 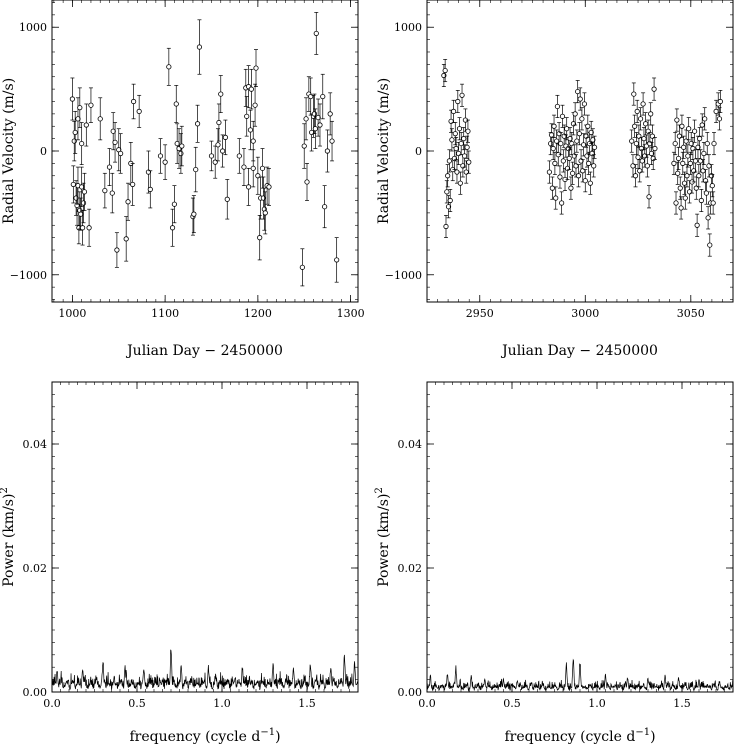 I want to click on x-tick-label: 0.5, so click(x=512, y=703).